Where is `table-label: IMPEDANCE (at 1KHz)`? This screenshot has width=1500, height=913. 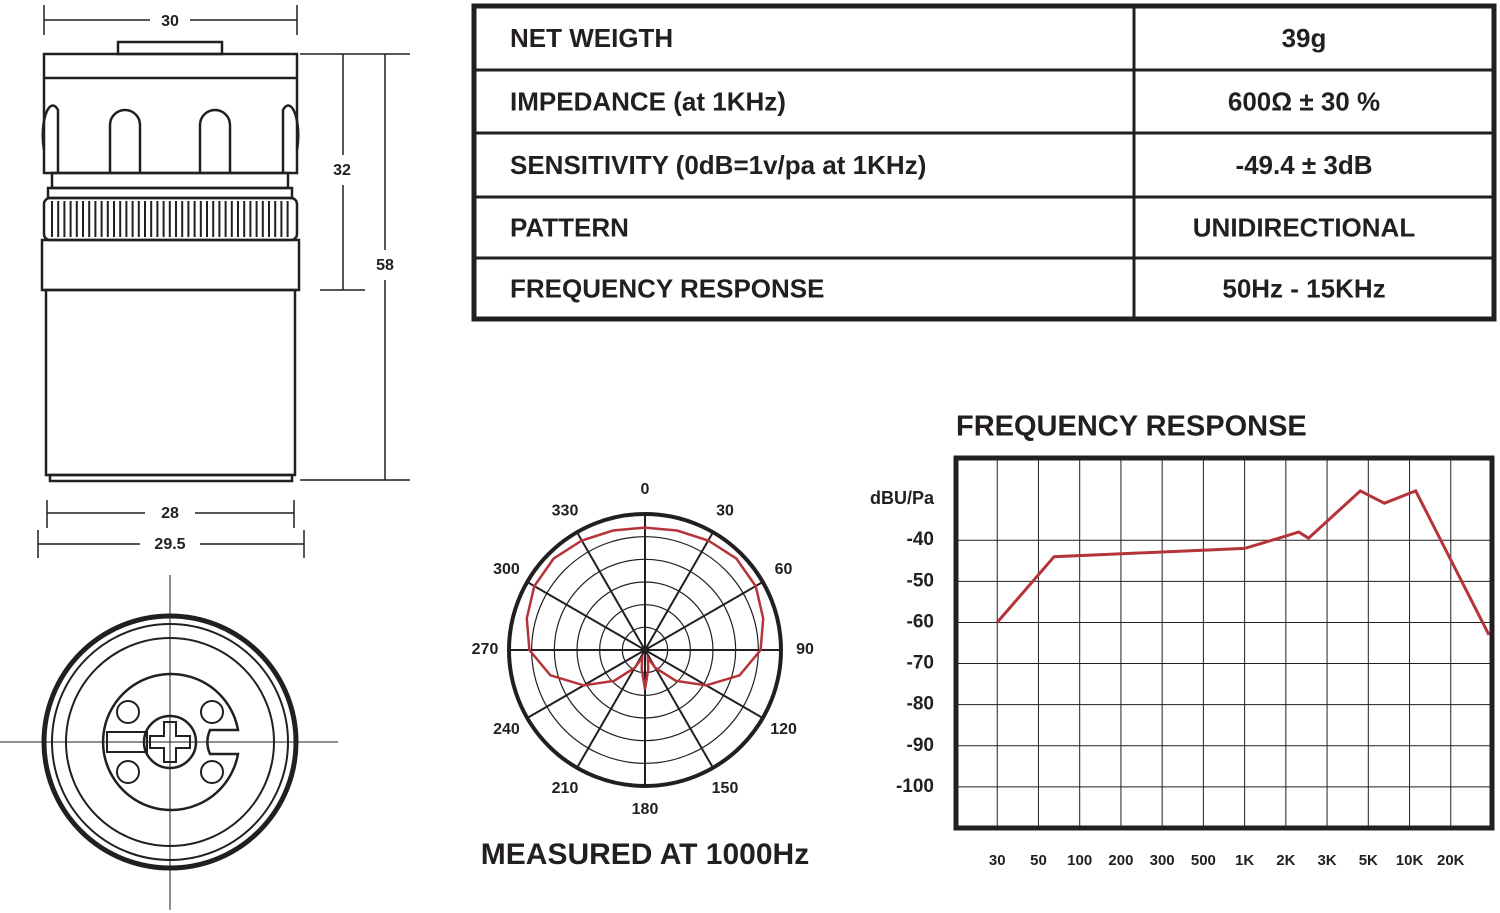
table-label: IMPEDANCE (at 1KHz) is located at coordinates (648, 101).